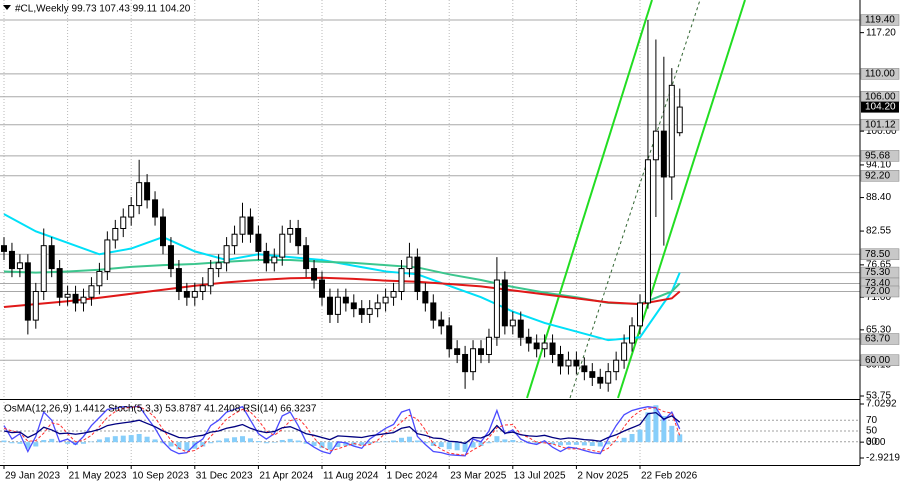  I want to click on y2-tick-label: 70, so click(872, 420).